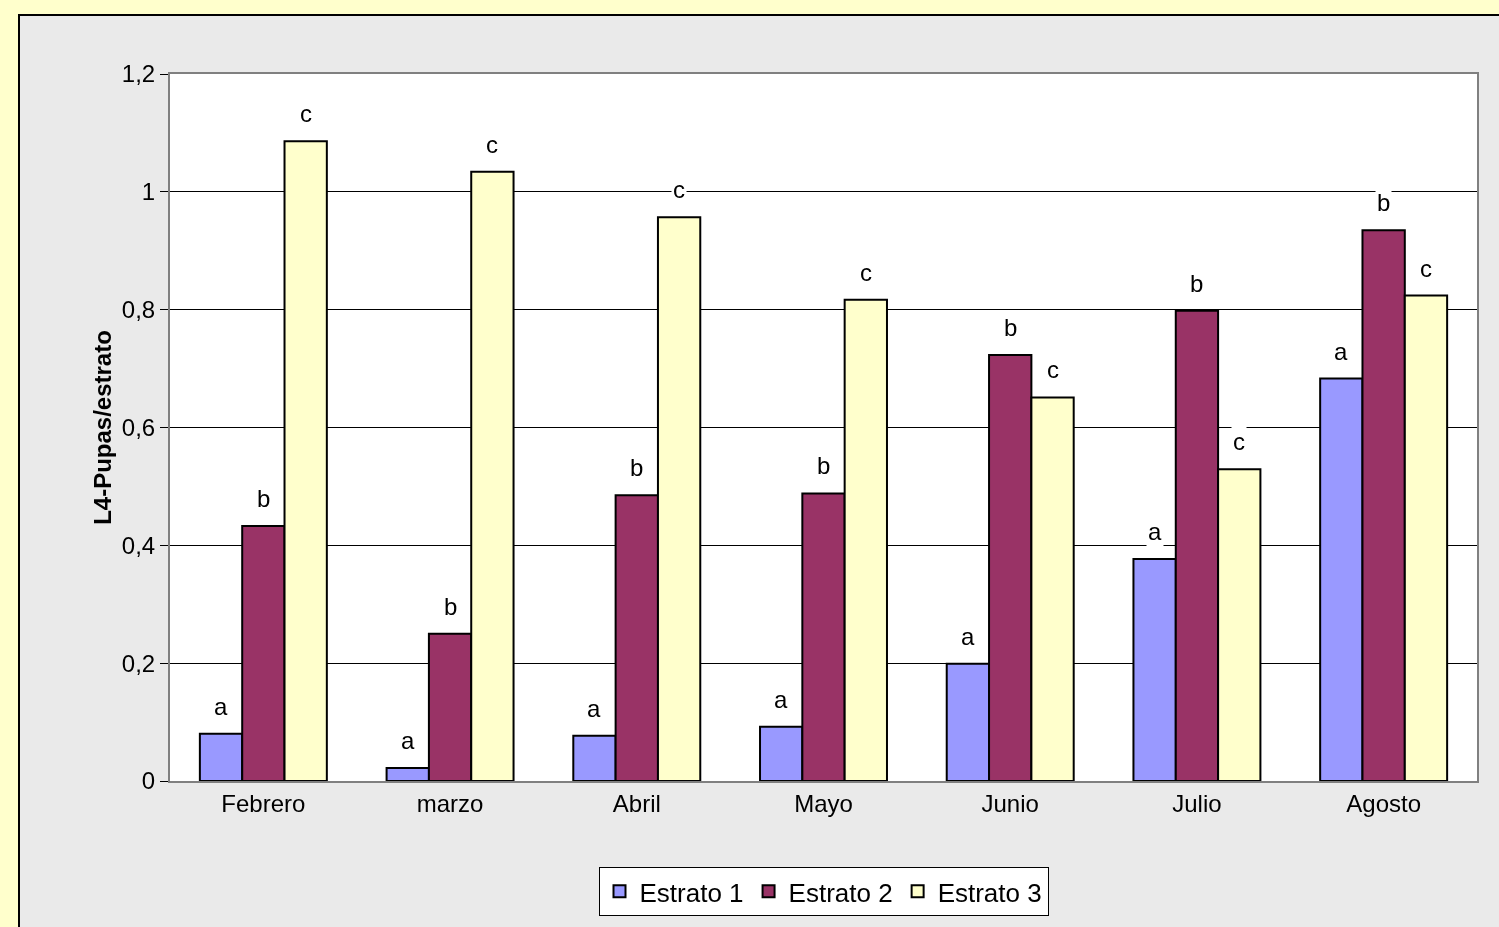 The height and width of the screenshot is (927, 1499). I want to click on y-tick-label: 0, so click(148, 781).